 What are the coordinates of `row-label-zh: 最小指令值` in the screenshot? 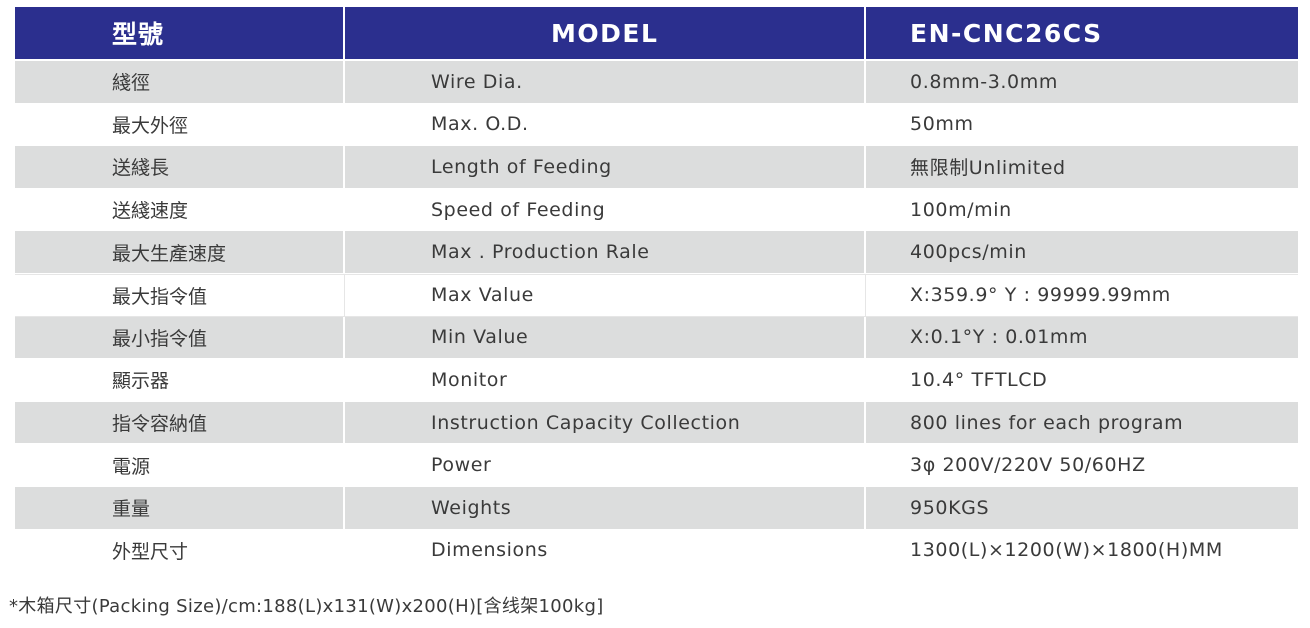 It's located at (180, 337).